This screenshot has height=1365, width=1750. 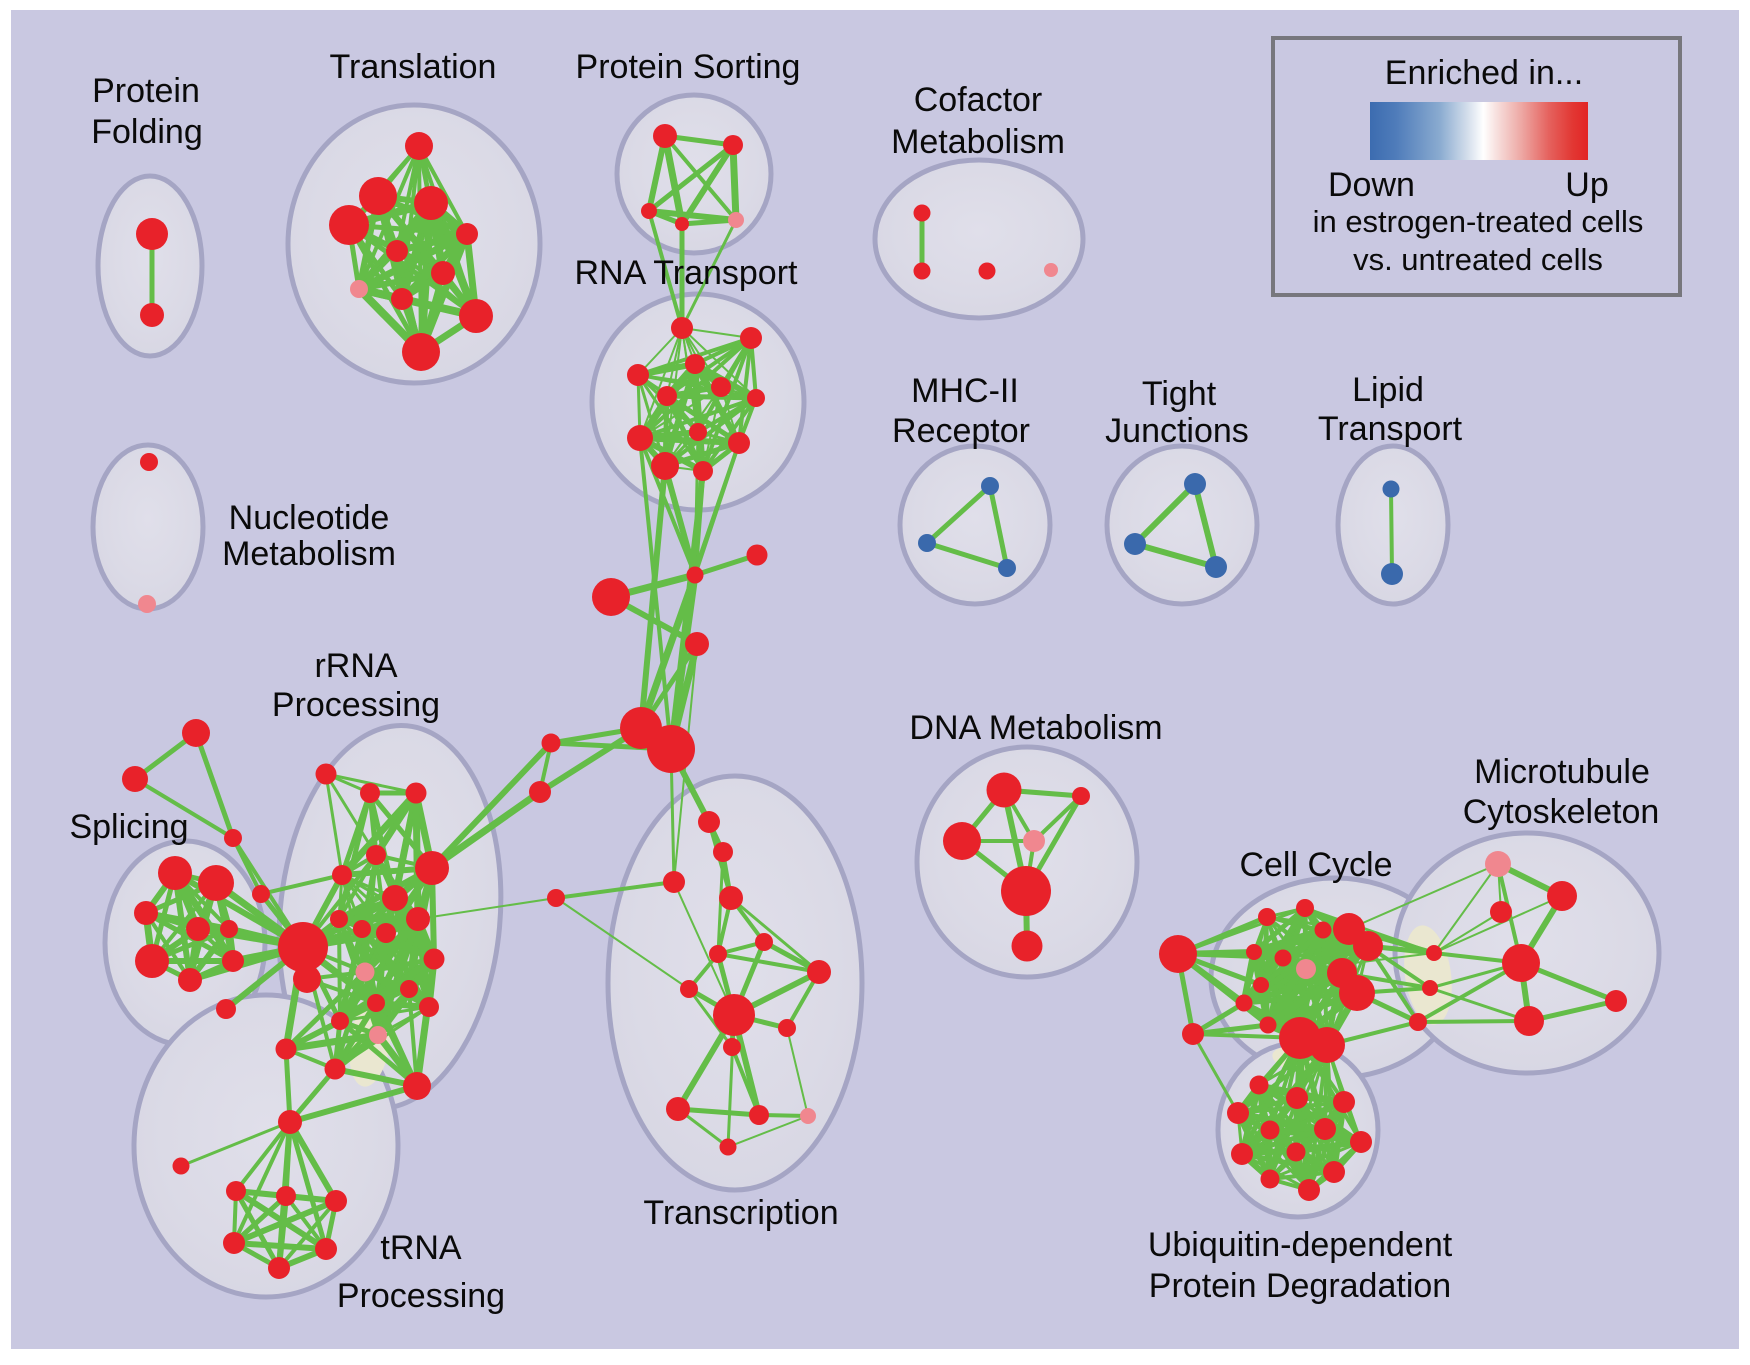 What do you see at coordinates (147, 132) in the screenshot?
I see `svg-text: Folding` at bounding box center [147, 132].